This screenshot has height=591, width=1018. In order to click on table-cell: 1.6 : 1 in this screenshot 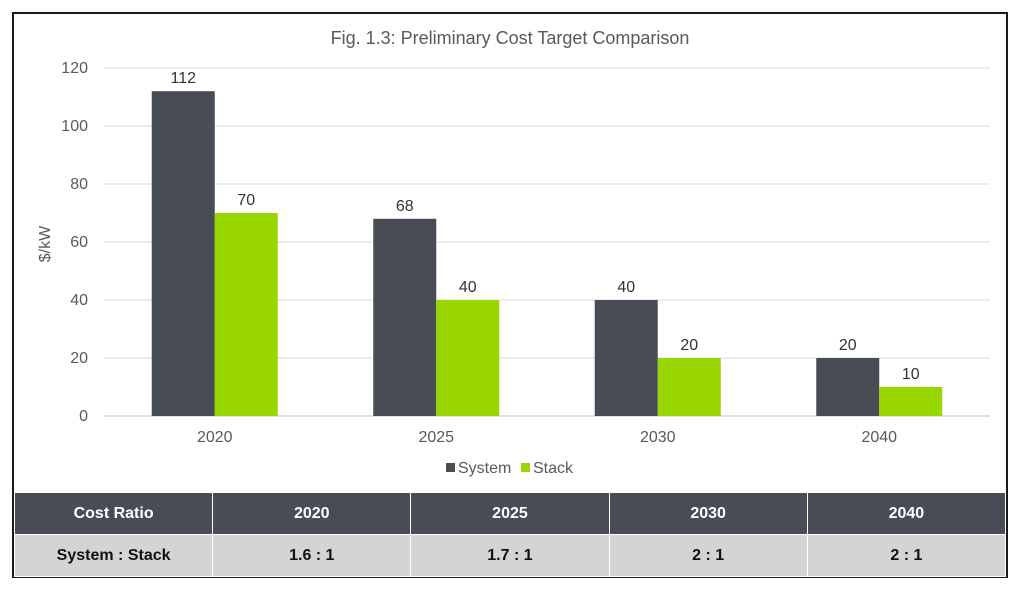, I will do `click(312, 555)`.